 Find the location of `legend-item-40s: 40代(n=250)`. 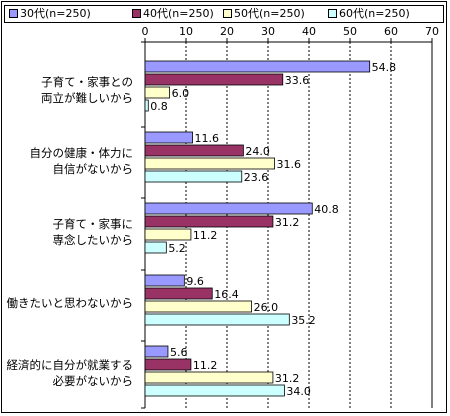

legend-item-40s: 40代(n=250) is located at coordinates (173, 14).